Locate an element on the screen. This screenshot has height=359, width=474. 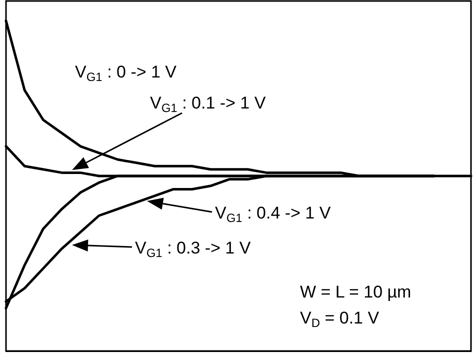
annotation: W = L = 10 µm is located at coordinates (356, 292).